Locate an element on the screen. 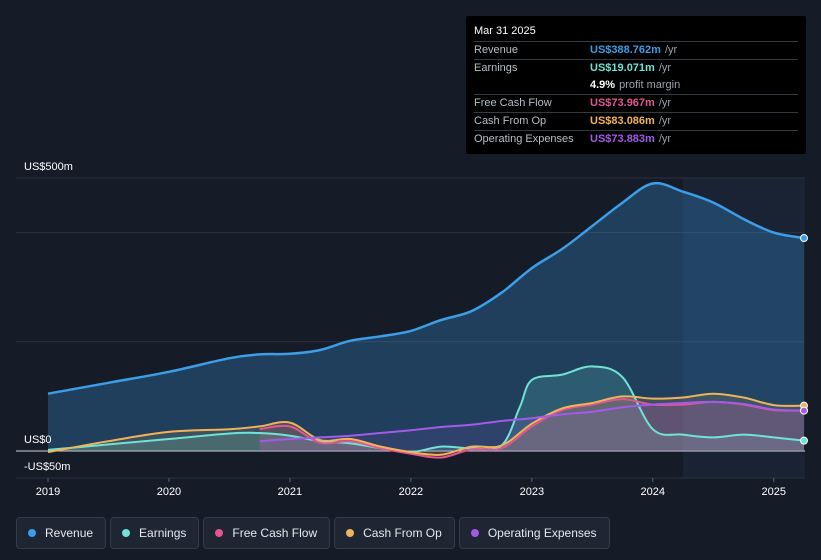  legend-item-earnings: Earnings is located at coordinates (155, 533).